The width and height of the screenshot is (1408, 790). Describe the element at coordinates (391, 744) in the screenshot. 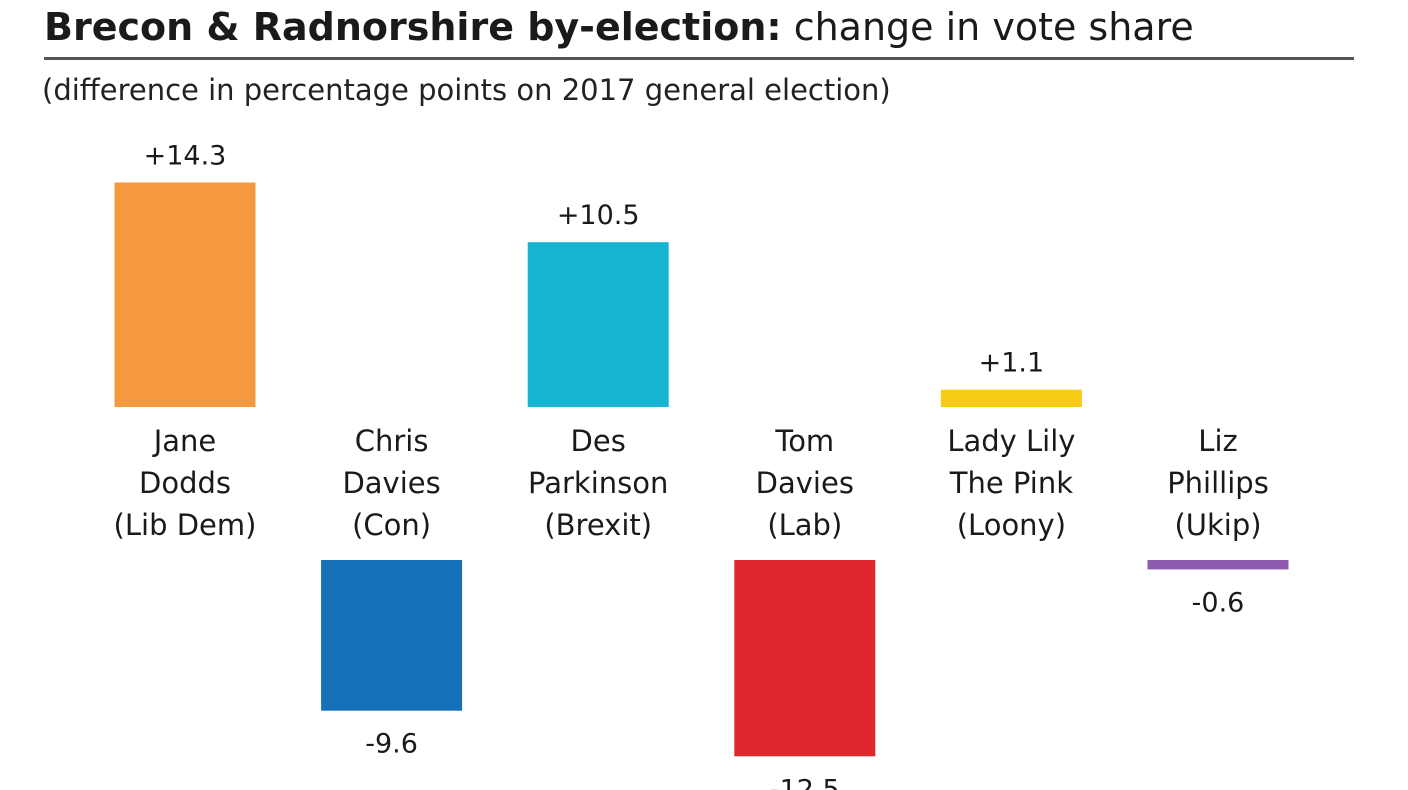

I see `value-label-1: -9.6` at that location.